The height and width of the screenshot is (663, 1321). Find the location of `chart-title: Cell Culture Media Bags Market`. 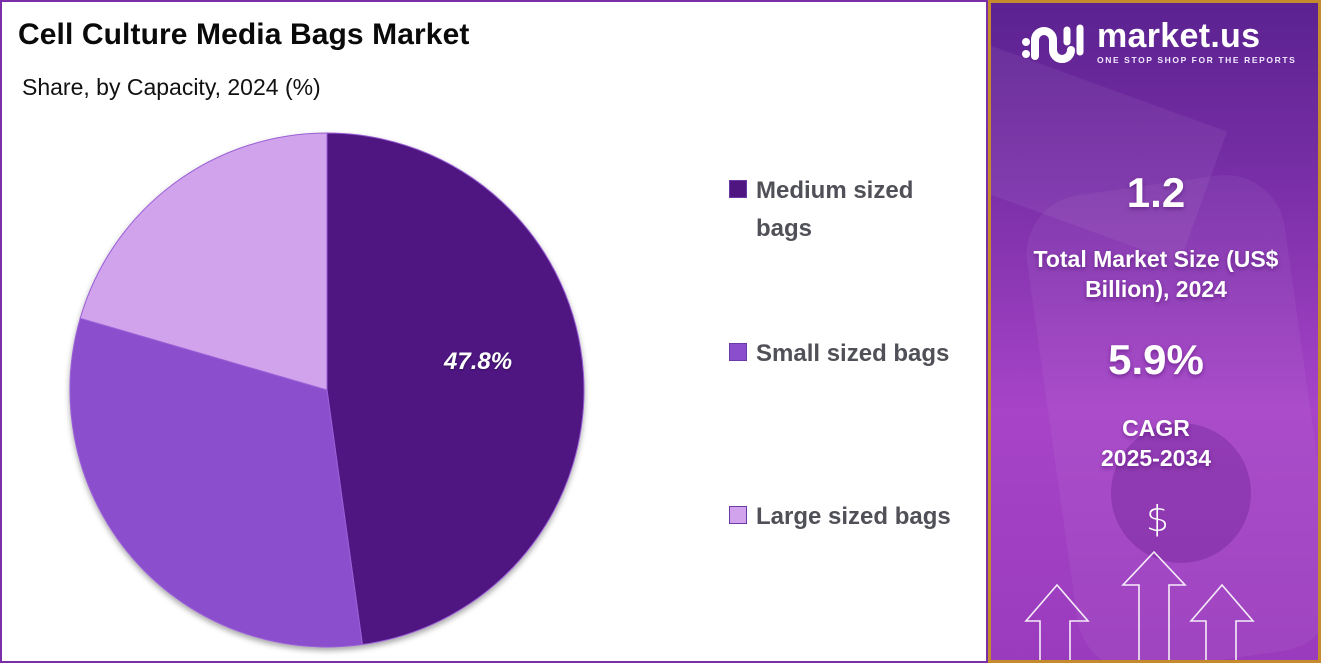

chart-title: Cell Culture Media Bags Market is located at coordinates (244, 34).